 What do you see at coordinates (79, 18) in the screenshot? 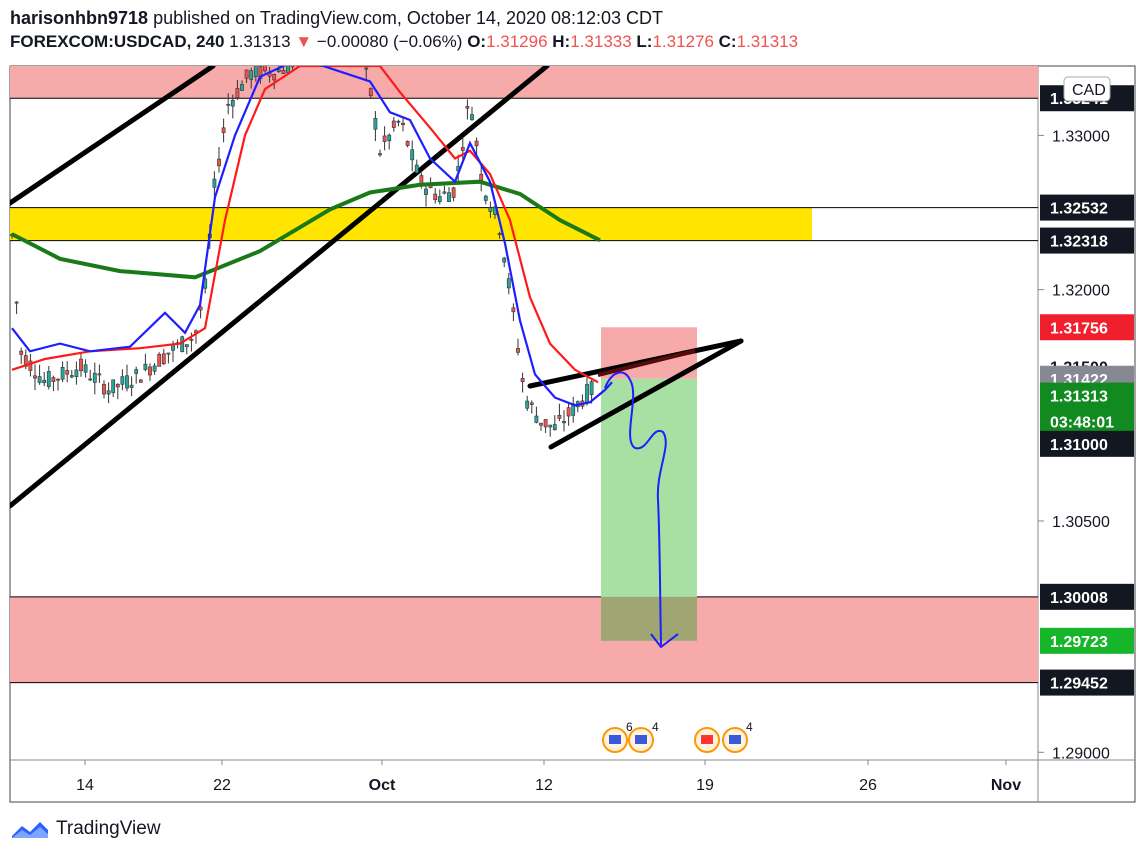
I see `author-name: harisonhbn9718` at bounding box center [79, 18].